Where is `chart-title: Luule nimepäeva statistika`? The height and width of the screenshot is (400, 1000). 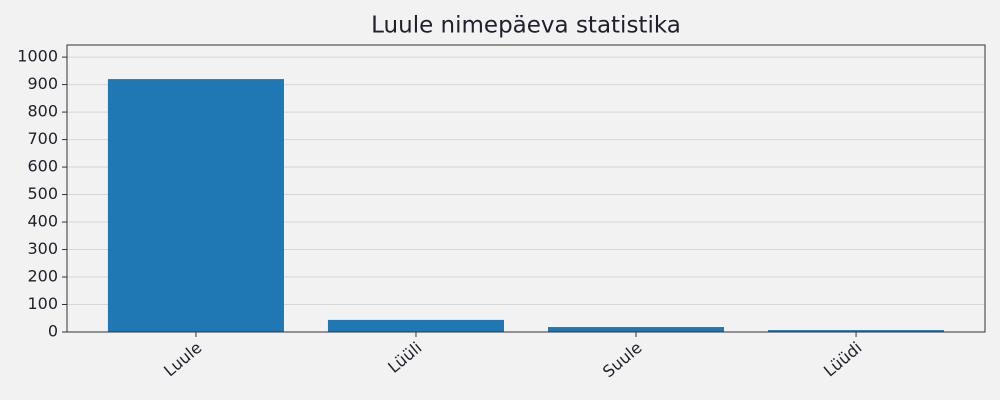 chart-title: Luule nimepäeva statistika is located at coordinates (526, 26).